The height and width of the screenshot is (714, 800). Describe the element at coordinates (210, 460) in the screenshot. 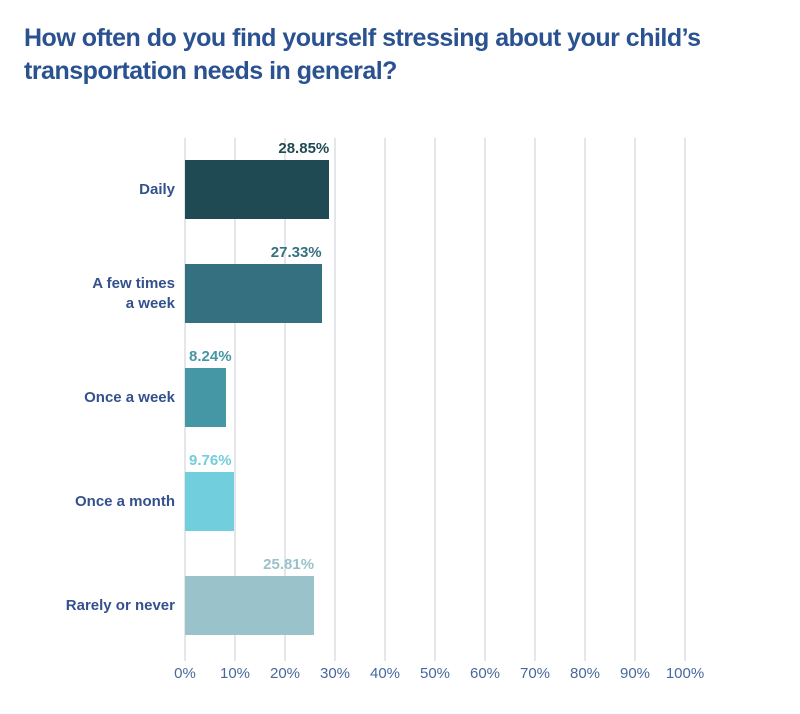

I see `value-label: 9.76%` at that location.